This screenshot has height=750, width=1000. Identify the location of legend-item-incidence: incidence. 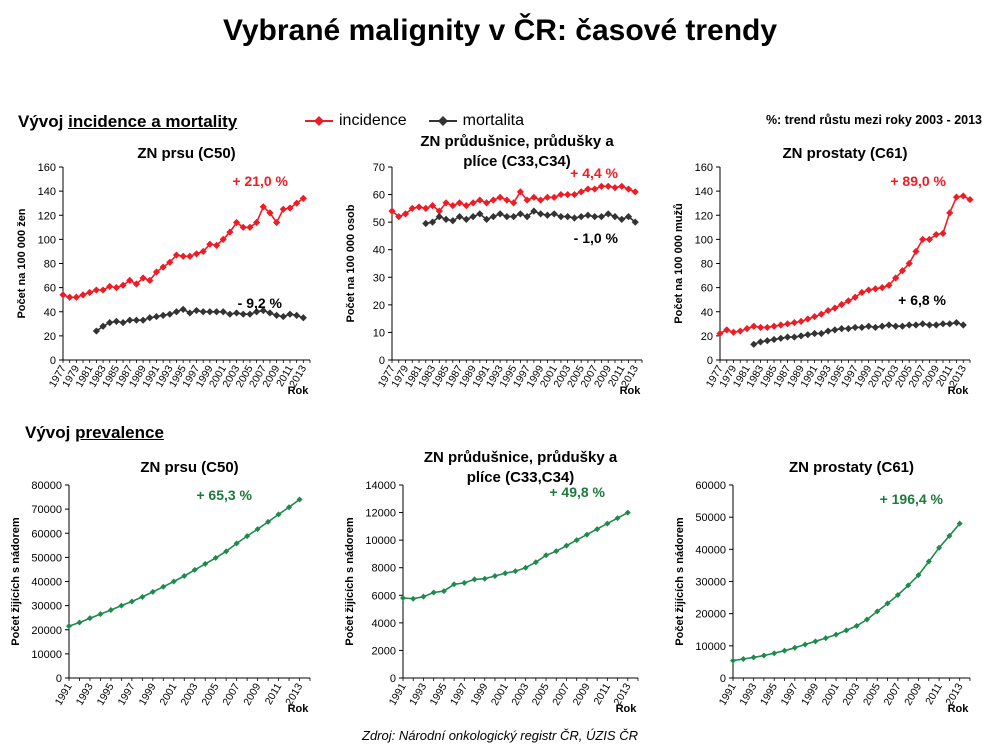
(356, 121).